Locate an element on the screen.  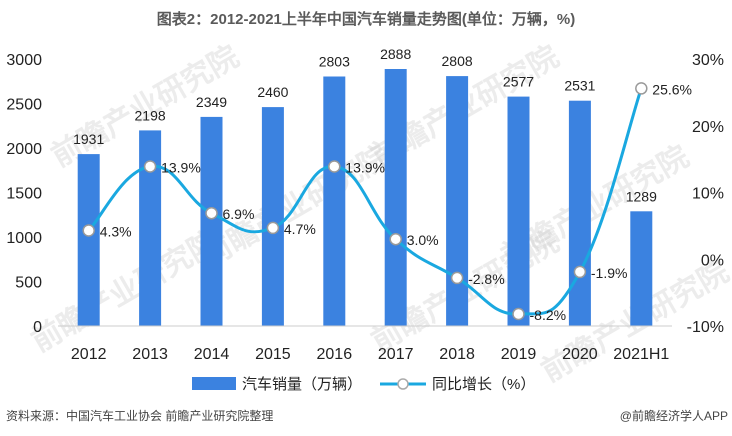
growth-point-2013 is located at coordinates (150, 166).